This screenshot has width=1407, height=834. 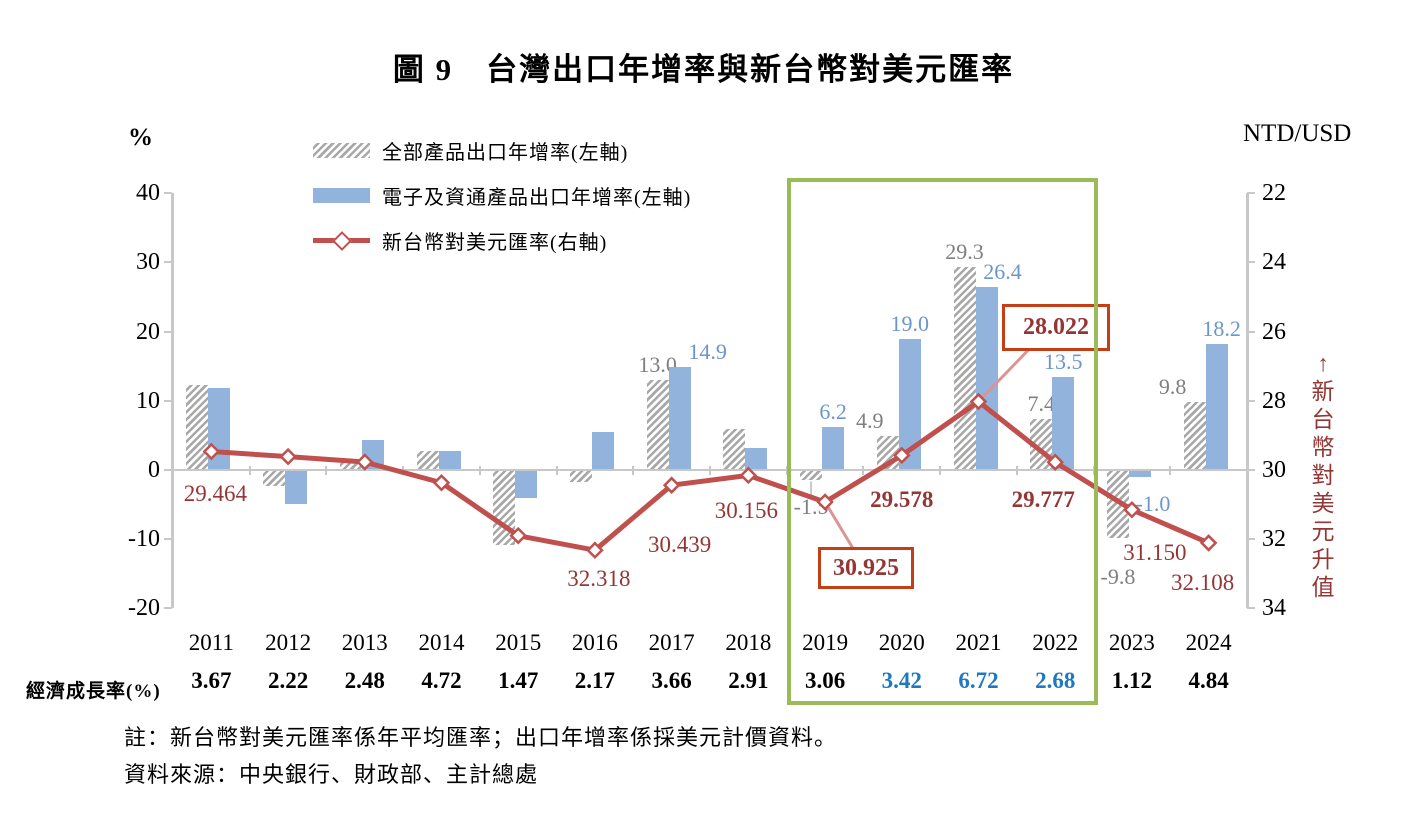 What do you see at coordinates (901, 642) in the screenshot?
I see `x-axis-label-2020: 2020` at bounding box center [901, 642].